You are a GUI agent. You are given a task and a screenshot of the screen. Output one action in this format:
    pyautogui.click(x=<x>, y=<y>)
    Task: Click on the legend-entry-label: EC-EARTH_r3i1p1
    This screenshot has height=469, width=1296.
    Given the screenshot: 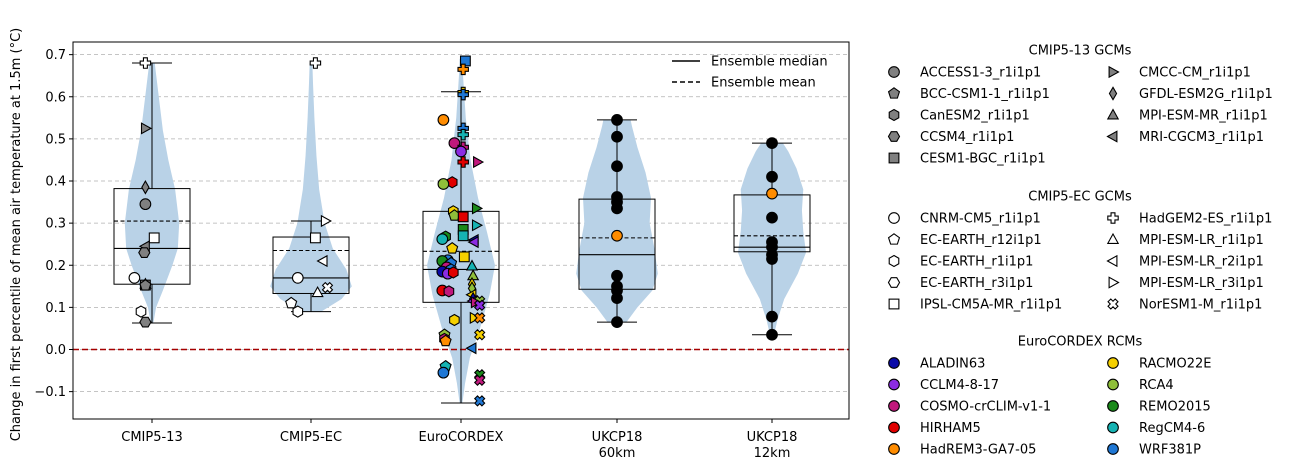 What is the action you would take?
    pyautogui.click(x=976, y=283)
    